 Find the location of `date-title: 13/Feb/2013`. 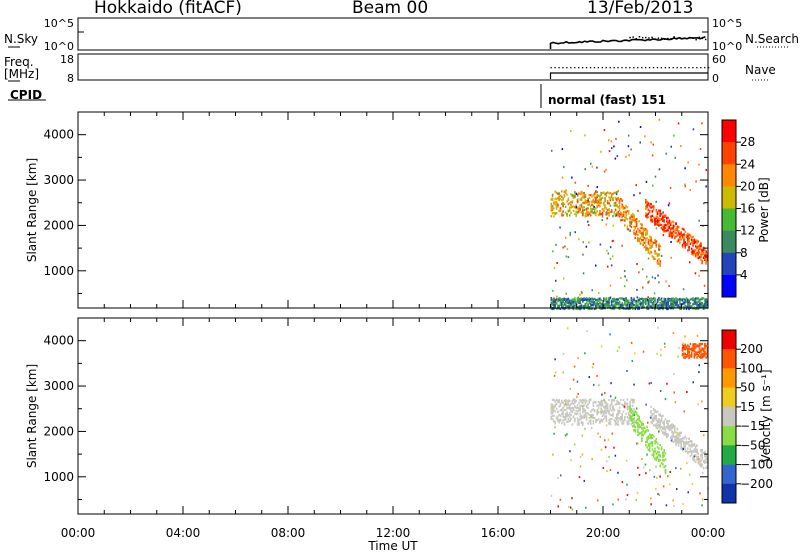

date-title: 13/Feb/2013 is located at coordinates (640, 9).